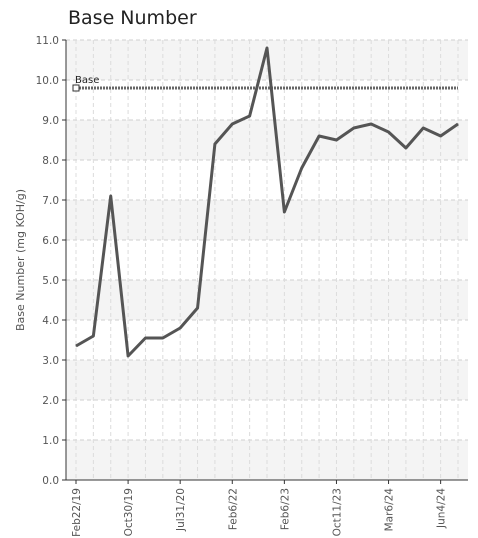  What do you see at coordinates (20, 260) in the screenshot?
I see `y-axis-label: Base Number (mg KOH/g)` at bounding box center [20, 260].